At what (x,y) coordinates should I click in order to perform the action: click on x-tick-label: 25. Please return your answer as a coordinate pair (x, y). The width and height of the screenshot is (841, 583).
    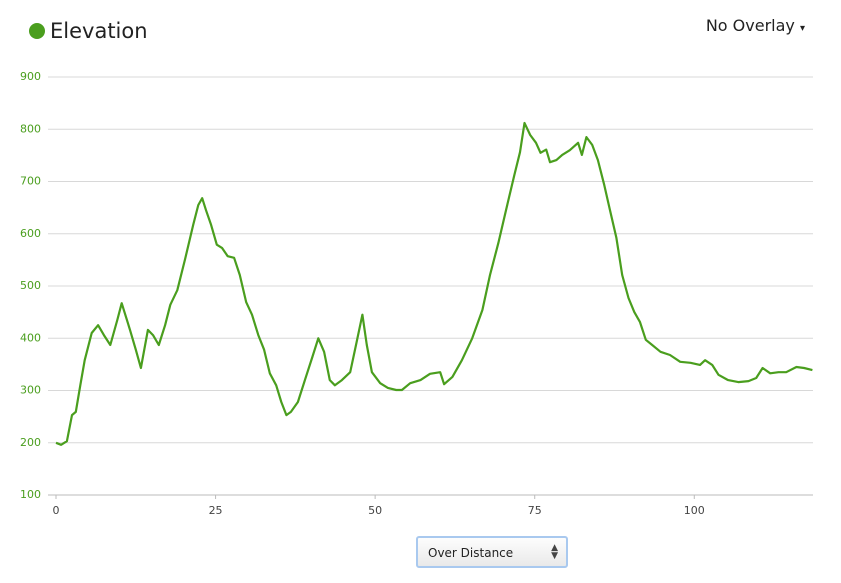
    Looking at the image, I should click on (216, 510).